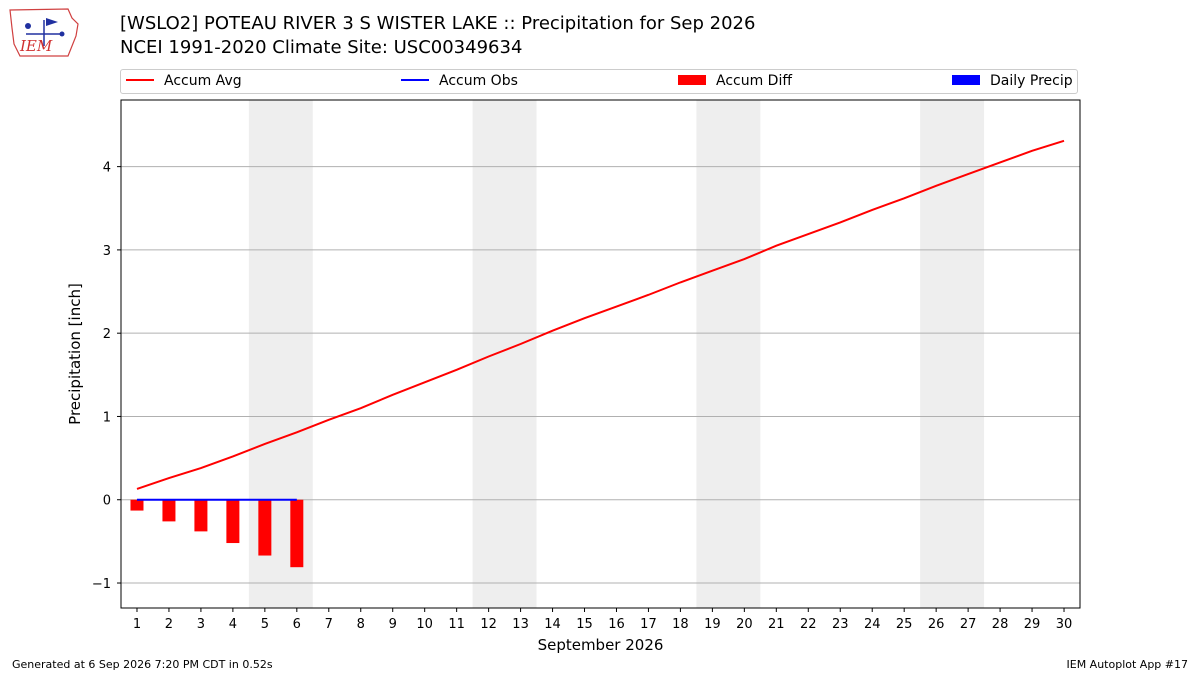 The width and height of the screenshot is (1200, 675). I want to click on x-tick-label-18: 18, so click(680, 624).